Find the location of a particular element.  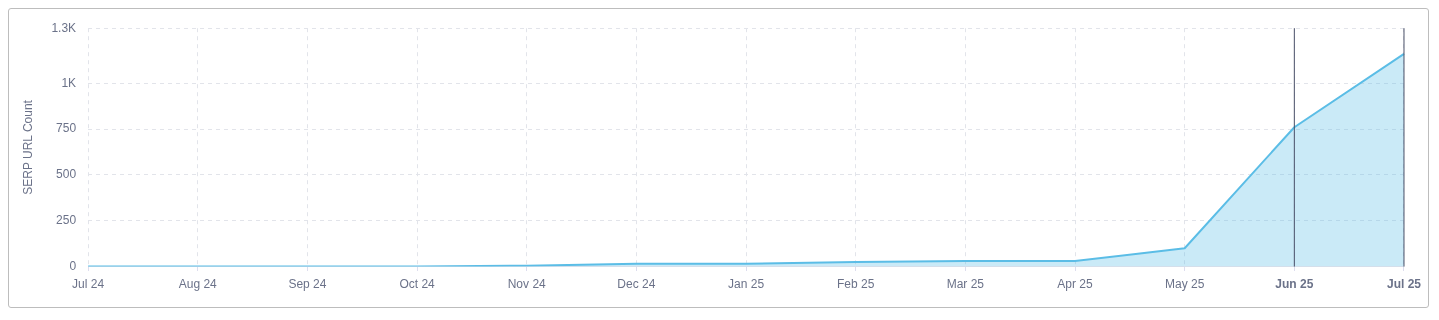

y-tick-label: 750 is located at coordinates (66, 128).